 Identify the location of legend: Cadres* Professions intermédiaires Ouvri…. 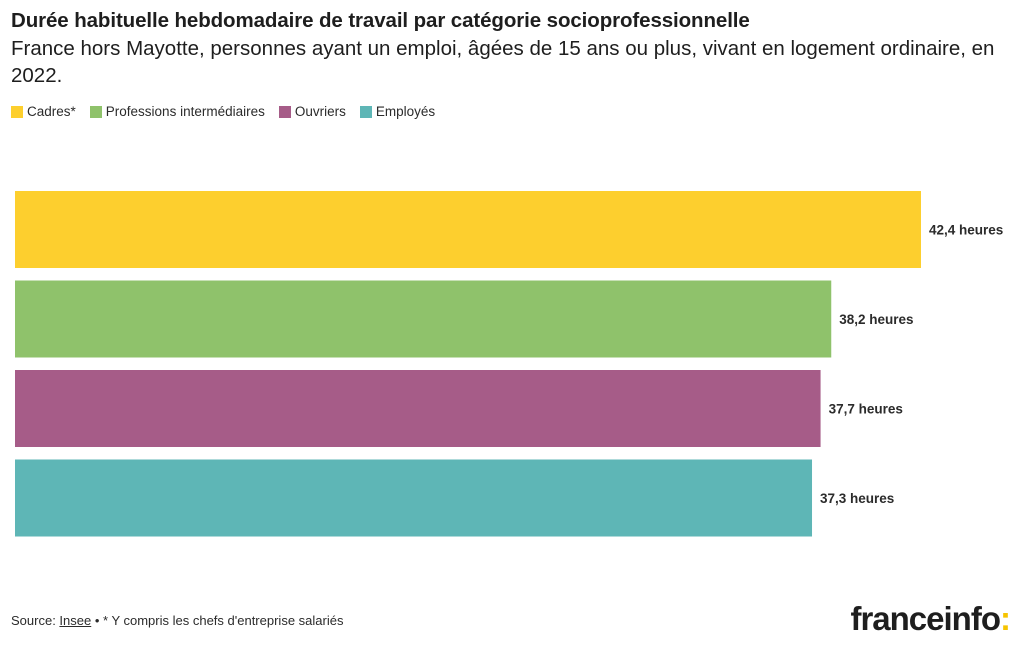
(223, 111).